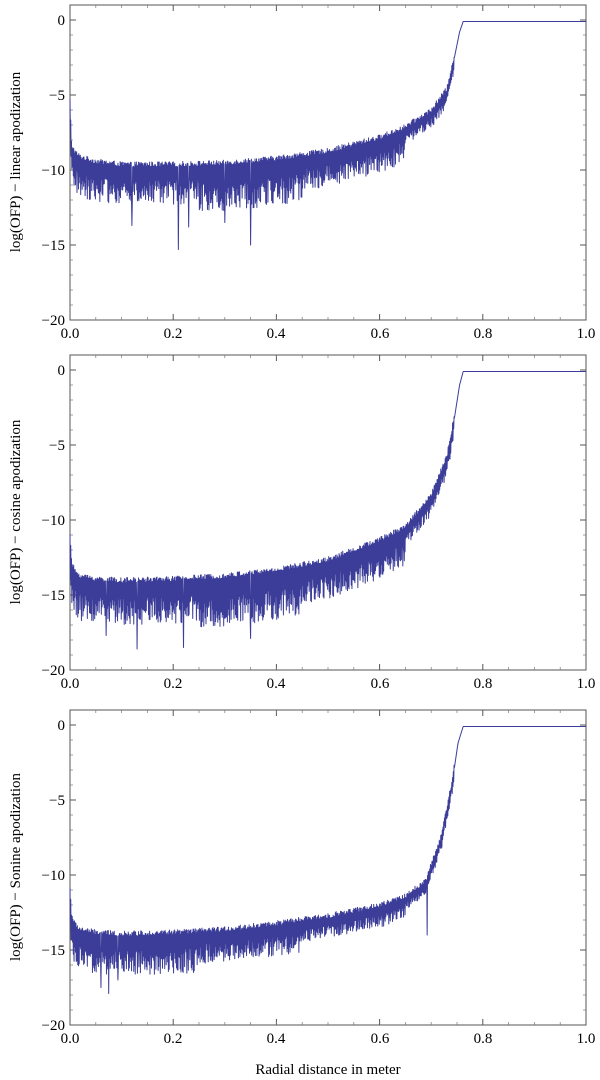 Image resolution: width=600 pixels, height=1080 pixels. I want to click on y-tick-labels-cosine: 0 −5 −10 −15 −20, so click(53, 521).